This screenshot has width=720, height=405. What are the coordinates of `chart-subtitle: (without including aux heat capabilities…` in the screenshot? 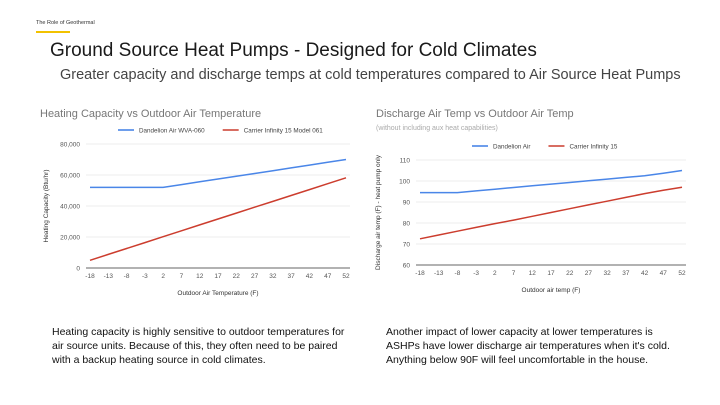 It's located at (437, 128).